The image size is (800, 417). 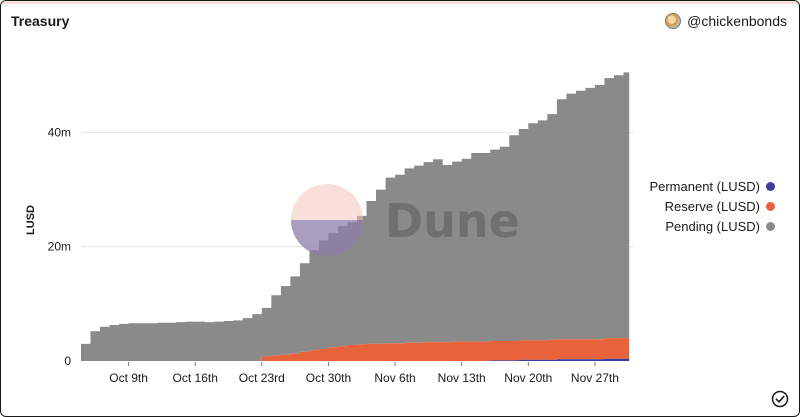 I want to click on legend-swatch-reserve, so click(x=770, y=206).